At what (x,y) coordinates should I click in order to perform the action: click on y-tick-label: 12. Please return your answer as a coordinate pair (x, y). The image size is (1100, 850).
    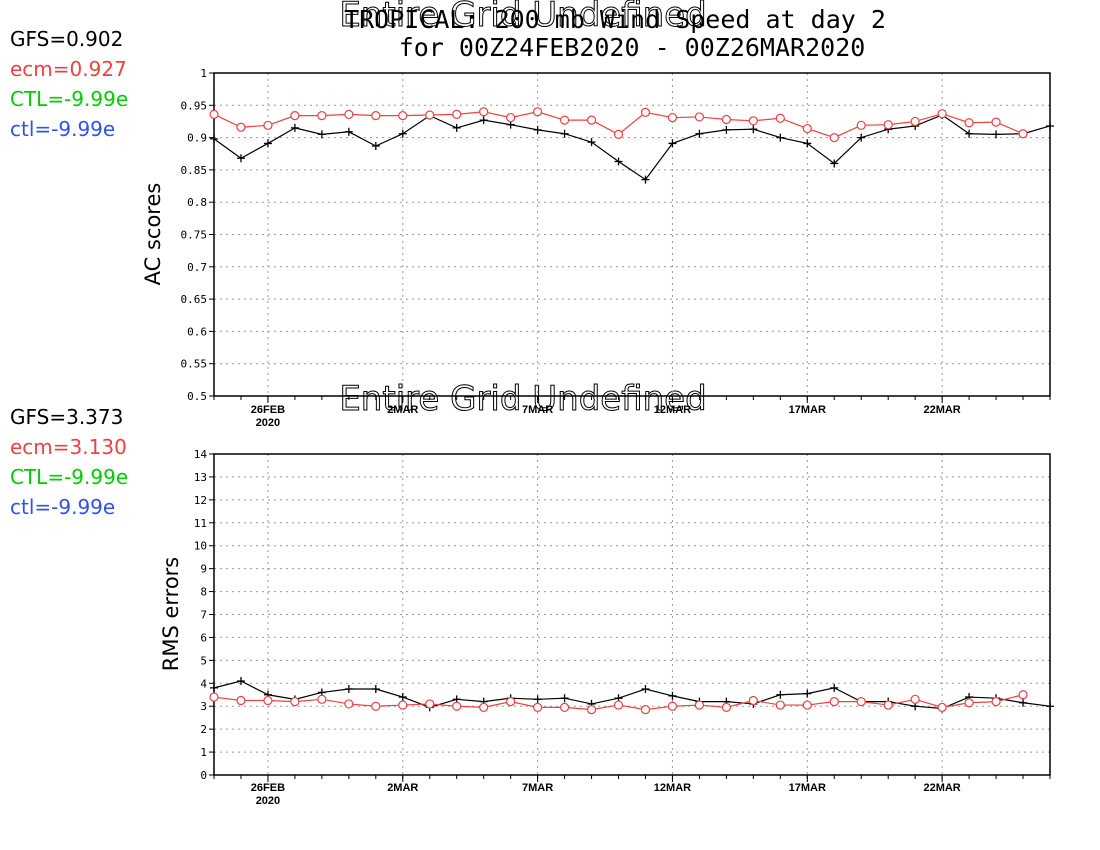
    Looking at the image, I should click on (200, 500).